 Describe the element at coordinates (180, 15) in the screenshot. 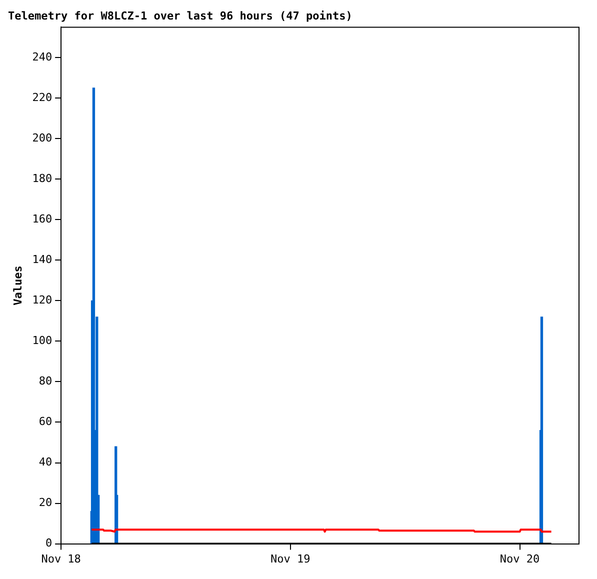

I see `chart-title: Telemetry for W8LCZ-1 over last 96 hours (47 points)` at that location.